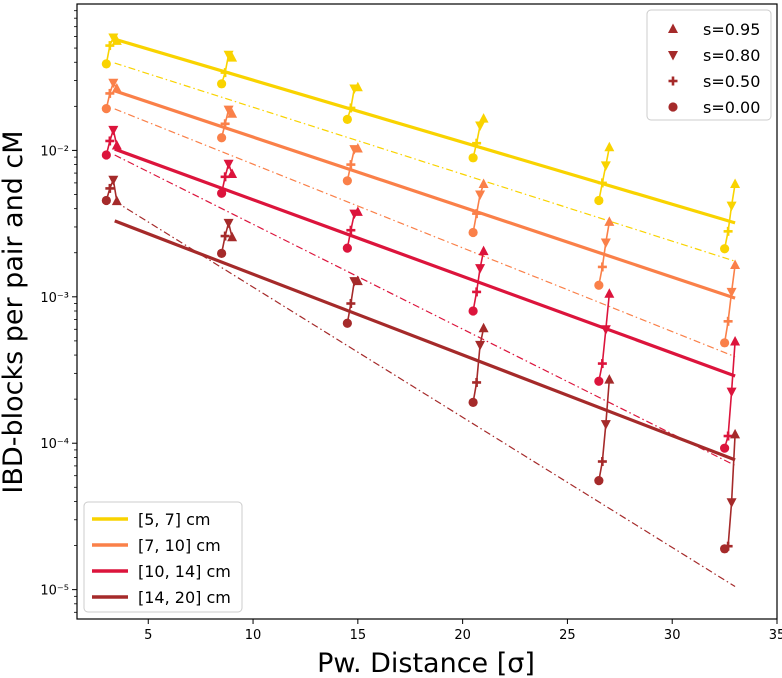 The image size is (782, 678). Describe the element at coordinates (228, 164) in the screenshot. I see `series-3-point-2-triangle-down` at that location.